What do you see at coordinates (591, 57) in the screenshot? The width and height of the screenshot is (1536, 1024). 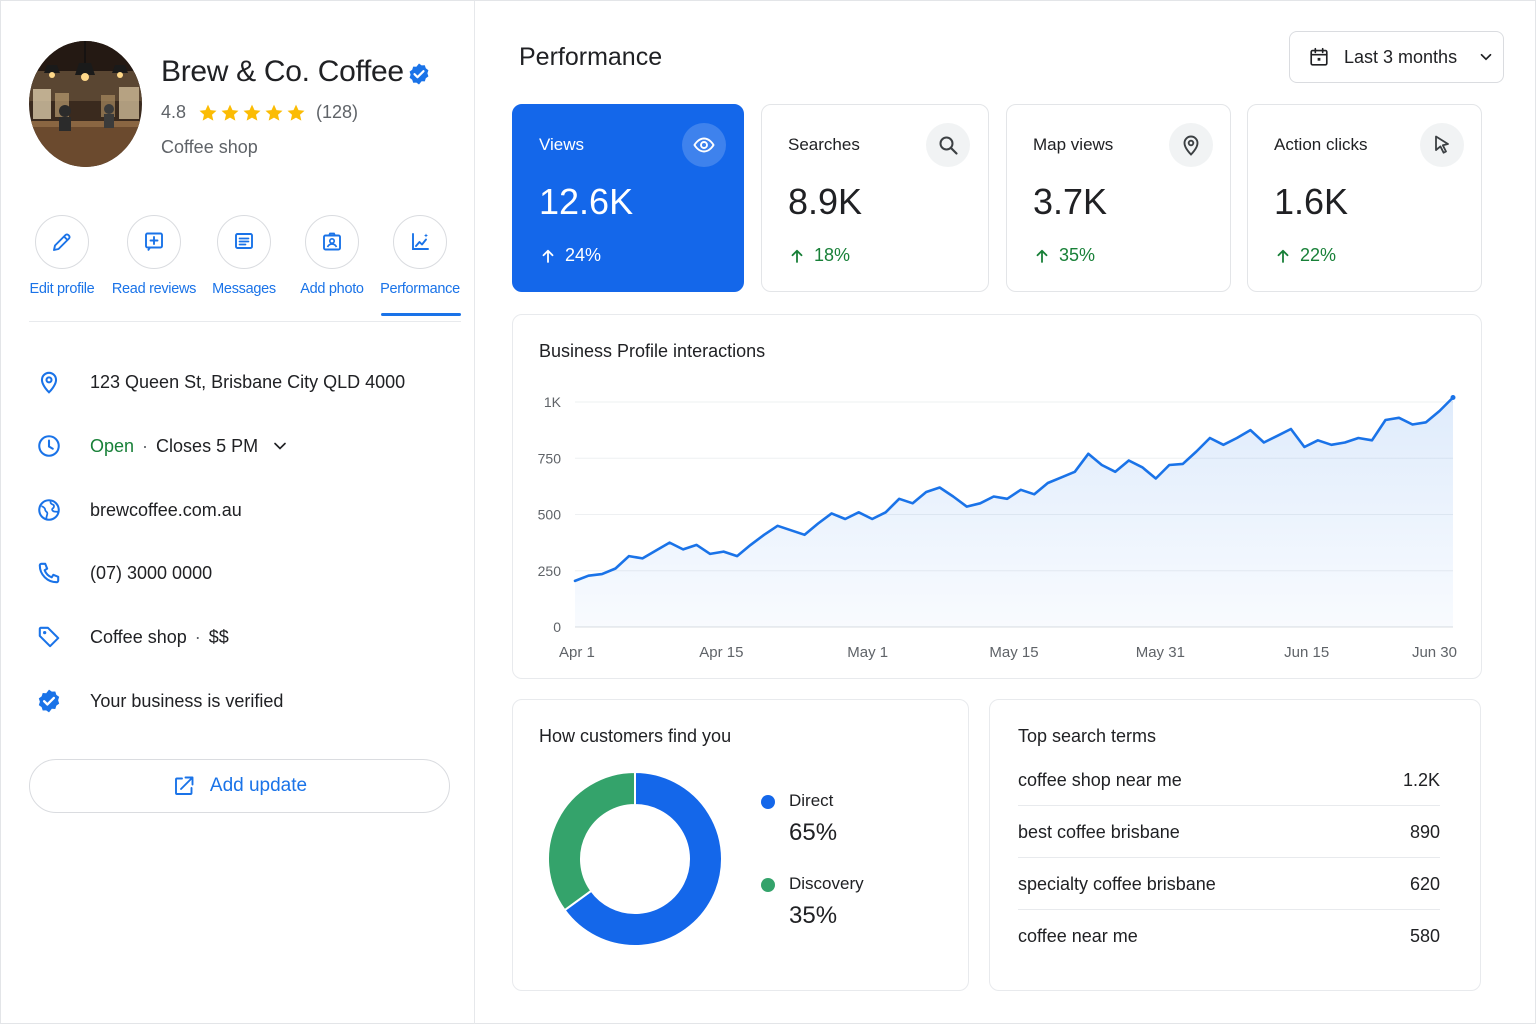 I see `page-title: Performance` at bounding box center [591, 57].